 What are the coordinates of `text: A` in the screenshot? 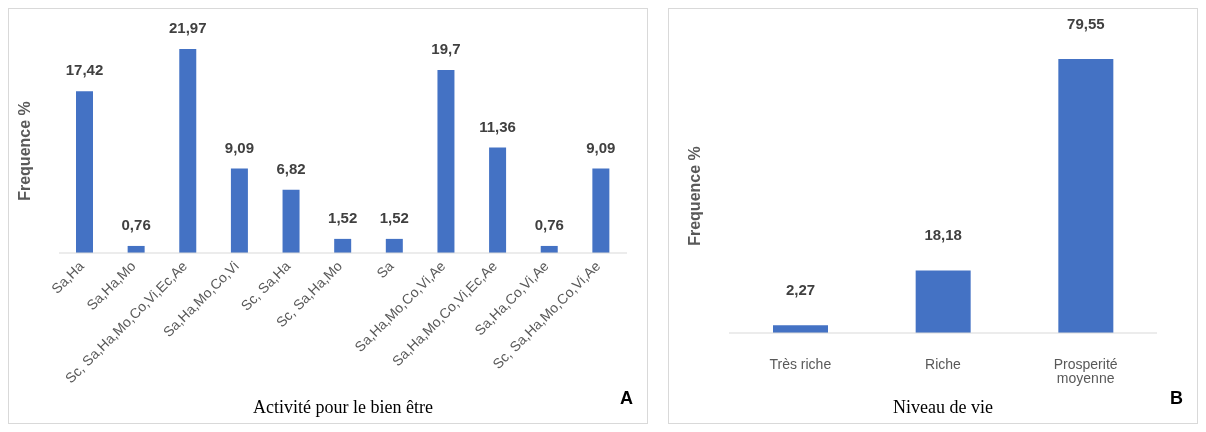 It's located at (626, 398).